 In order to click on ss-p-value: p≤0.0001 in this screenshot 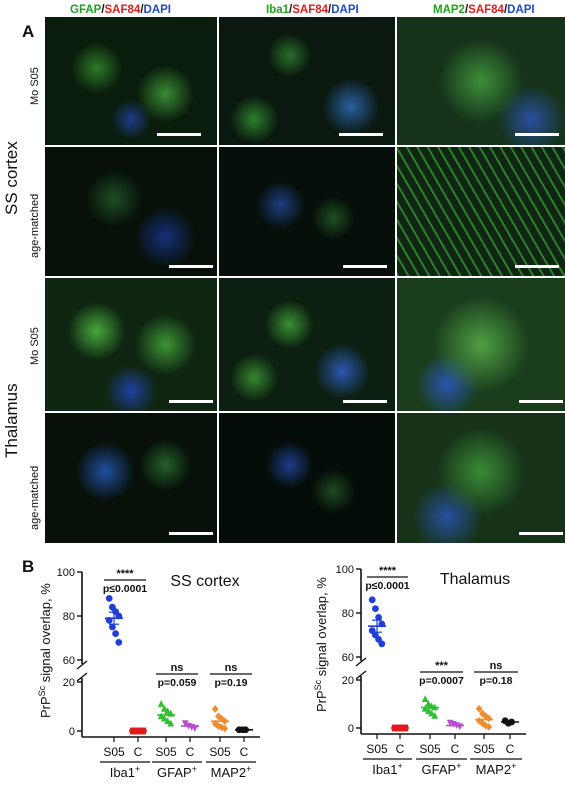, I will do `click(125, 589)`.